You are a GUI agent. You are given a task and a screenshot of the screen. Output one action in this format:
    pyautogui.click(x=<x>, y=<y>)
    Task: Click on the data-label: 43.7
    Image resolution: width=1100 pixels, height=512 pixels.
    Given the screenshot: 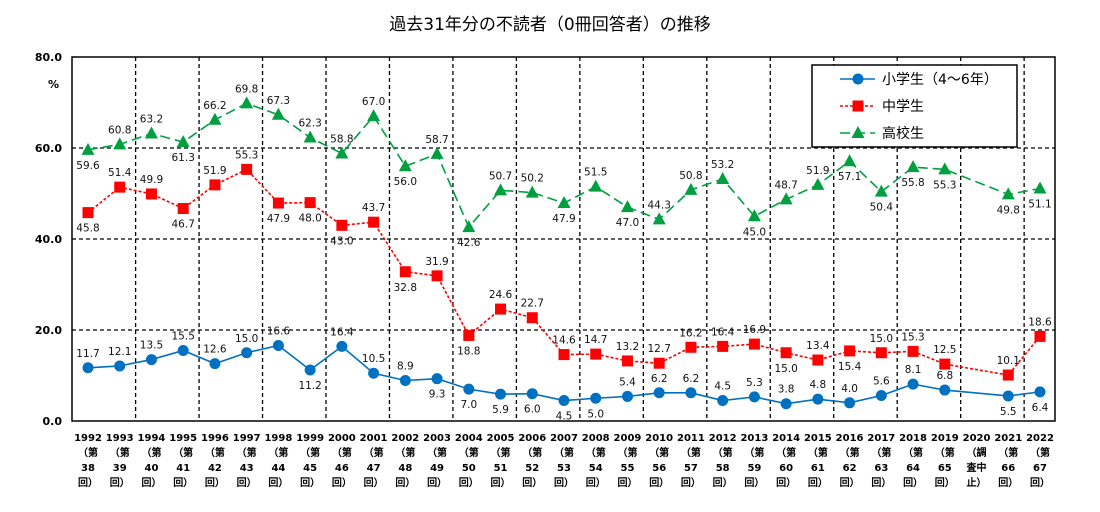 What is the action you would take?
    pyautogui.click(x=373, y=208)
    